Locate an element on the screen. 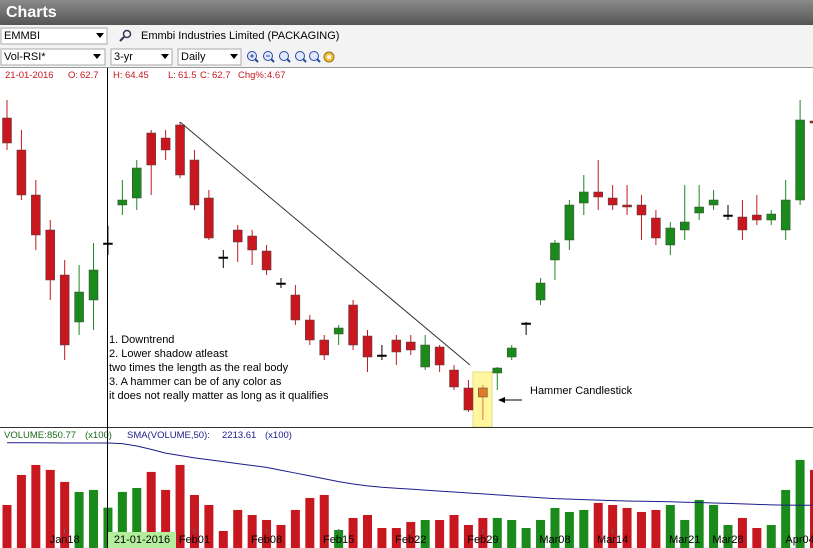 The image size is (813, 548). note-line: 2. Lower shadow atleast is located at coordinates (168, 354).